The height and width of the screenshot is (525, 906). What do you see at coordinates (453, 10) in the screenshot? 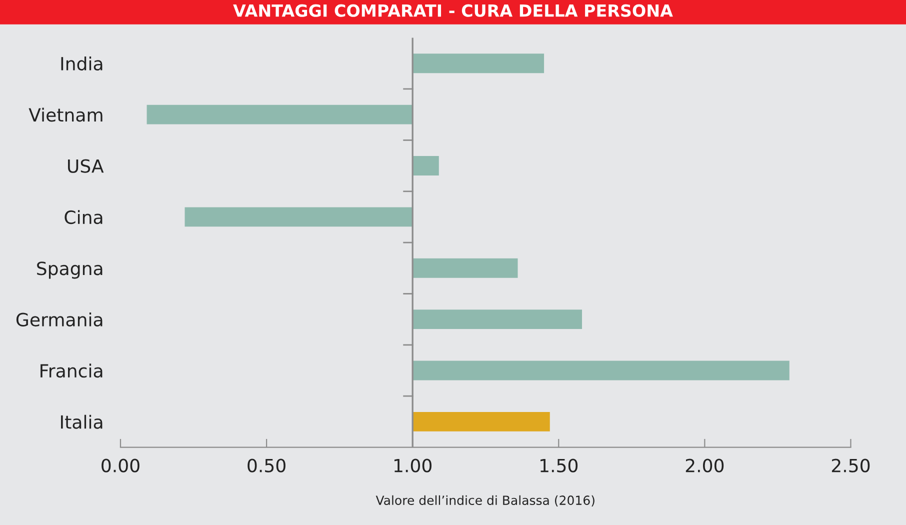
I see `chart-title: VANTAGGI COMPARATI - CURA DELLA PERSONA` at bounding box center [453, 10].